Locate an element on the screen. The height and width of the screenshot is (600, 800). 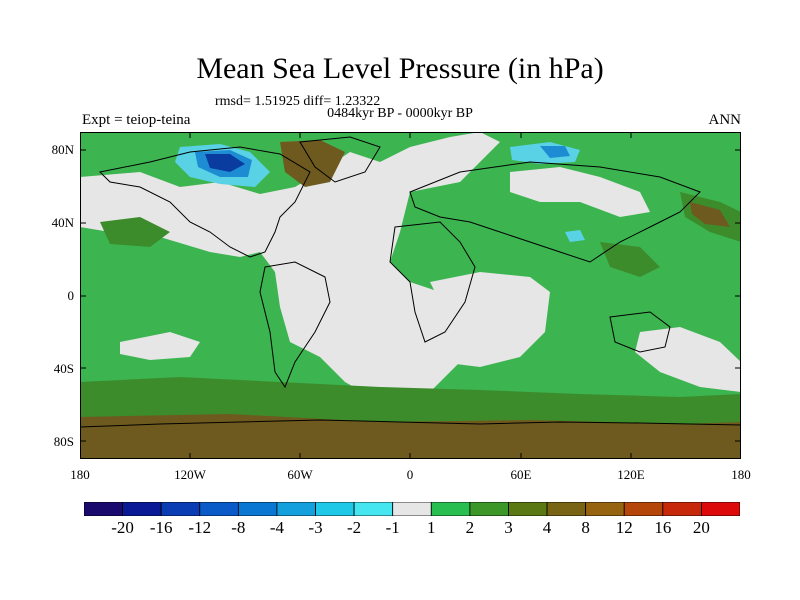
neutral-asia is located at coordinates (580, 192).